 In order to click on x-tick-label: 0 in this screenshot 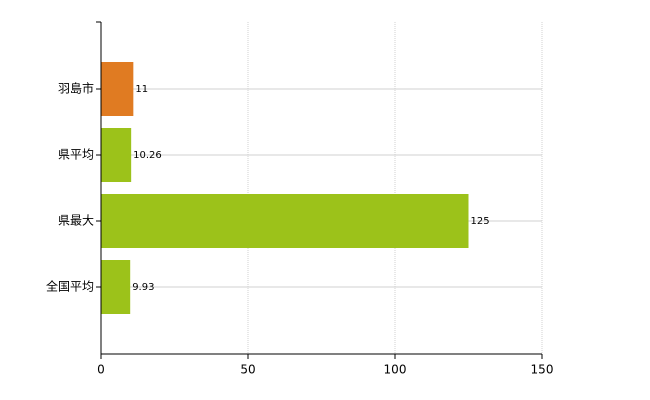, I will do `click(101, 370)`.